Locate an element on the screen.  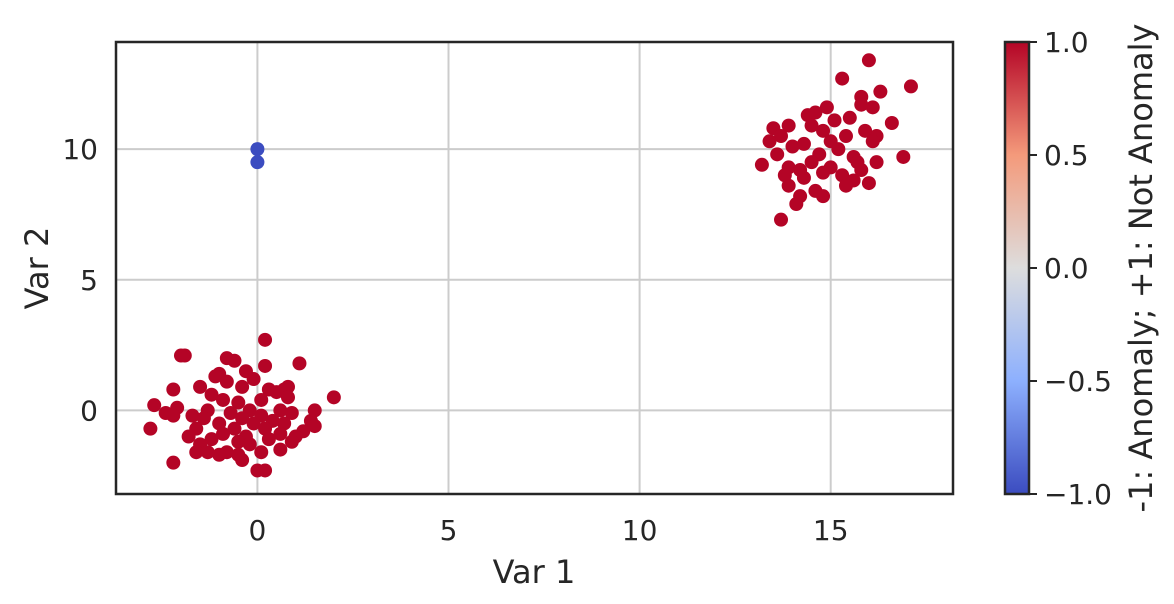
colorbar is located at coordinates (1017, 268).